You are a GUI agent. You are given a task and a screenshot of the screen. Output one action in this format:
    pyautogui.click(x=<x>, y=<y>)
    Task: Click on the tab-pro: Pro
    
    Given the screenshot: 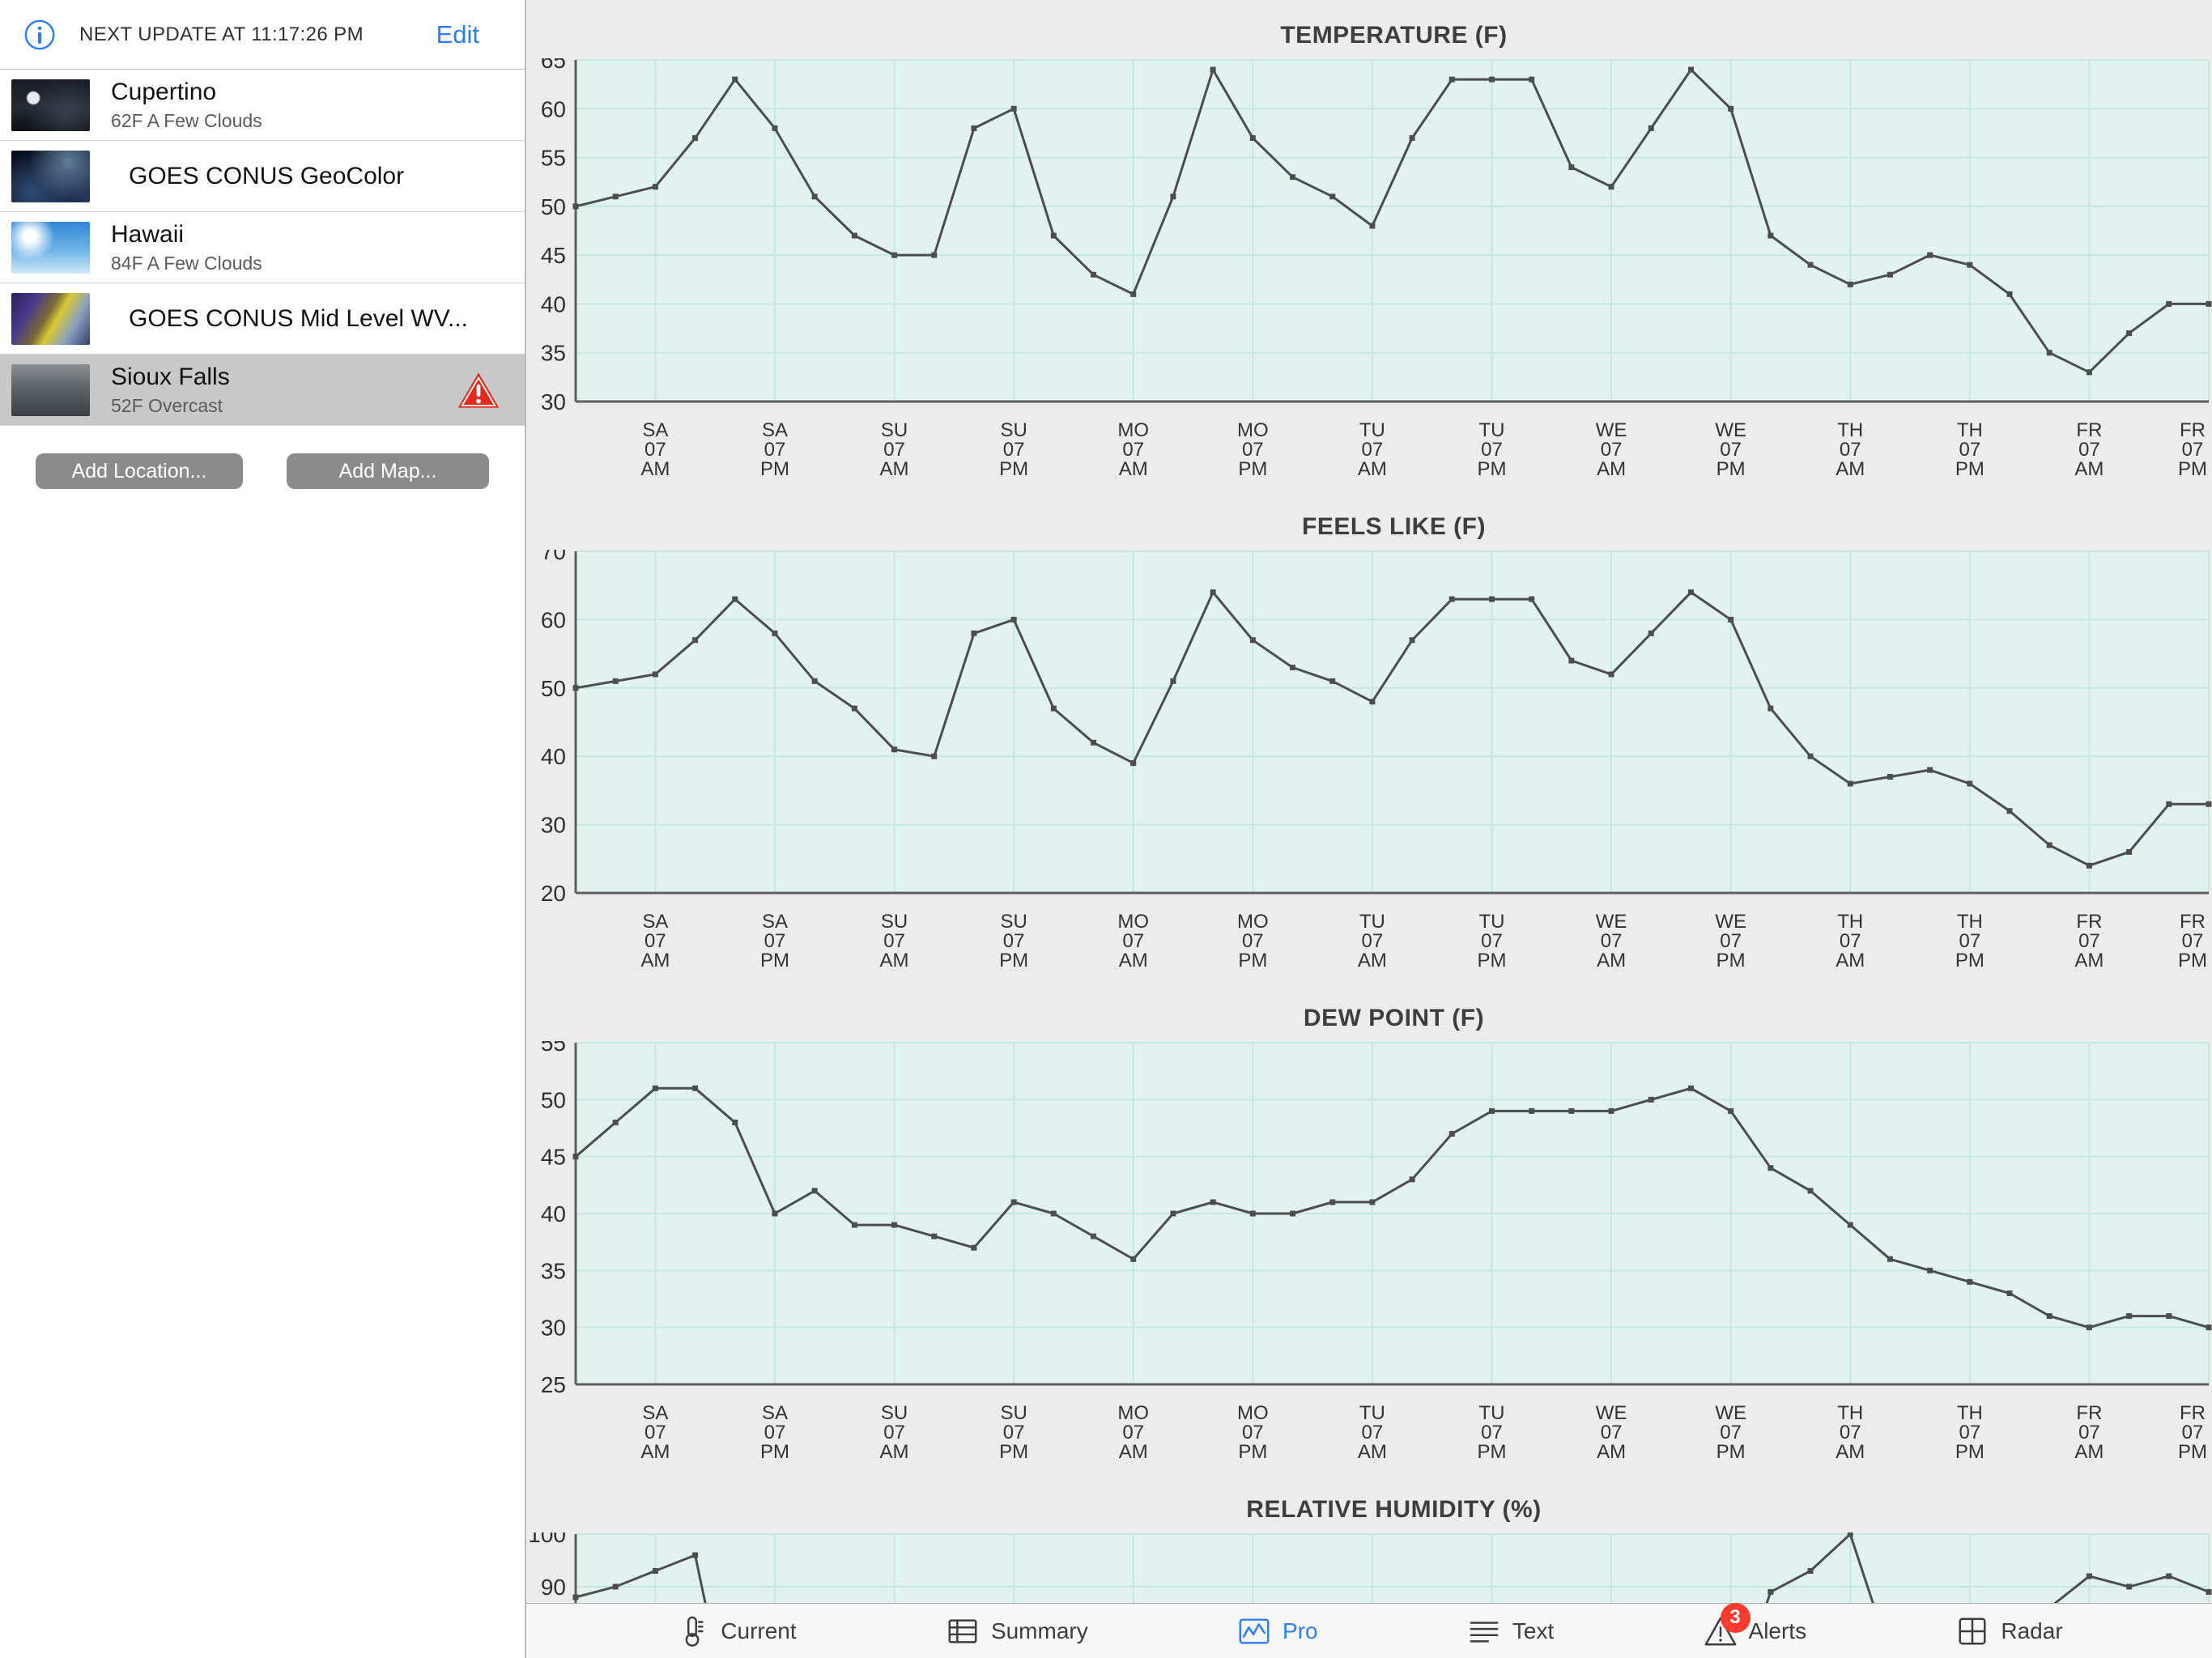 What is the action you would take?
    pyautogui.click(x=1278, y=1631)
    